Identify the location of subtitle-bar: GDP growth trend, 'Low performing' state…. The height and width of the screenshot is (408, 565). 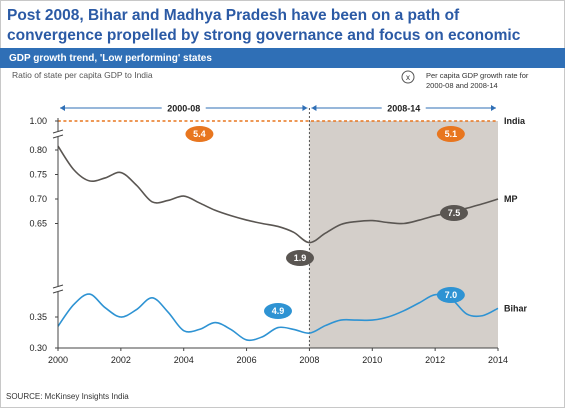
(282, 58).